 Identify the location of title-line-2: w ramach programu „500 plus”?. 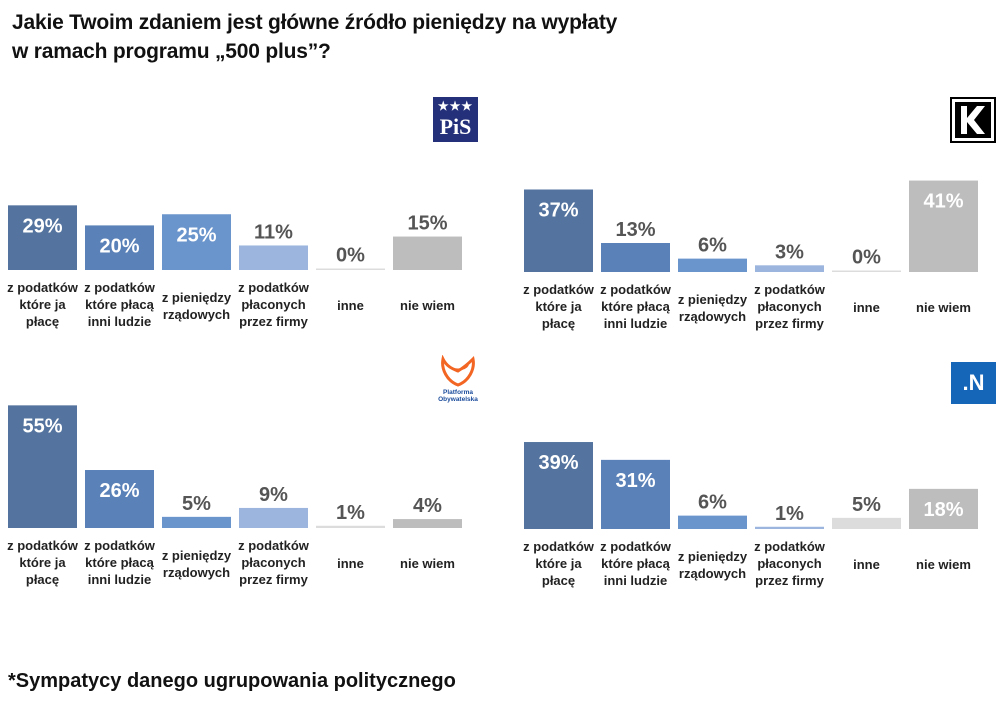
(171, 51).